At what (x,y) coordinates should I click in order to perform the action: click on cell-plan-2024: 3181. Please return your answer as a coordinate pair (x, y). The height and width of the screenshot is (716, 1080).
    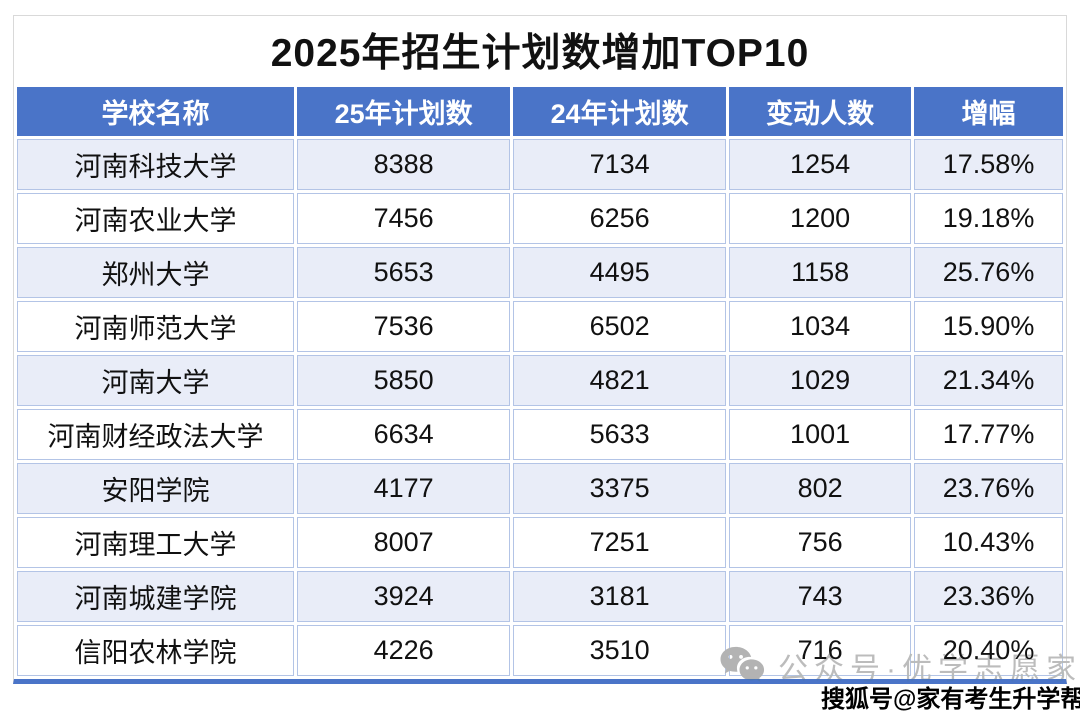
    Looking at the image, I should click on (620, 596).